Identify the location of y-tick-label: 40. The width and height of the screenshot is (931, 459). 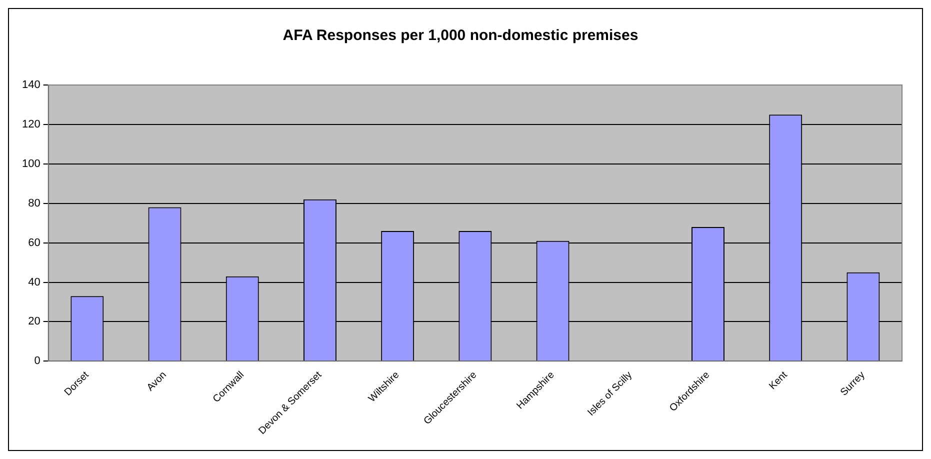
(34, 282).